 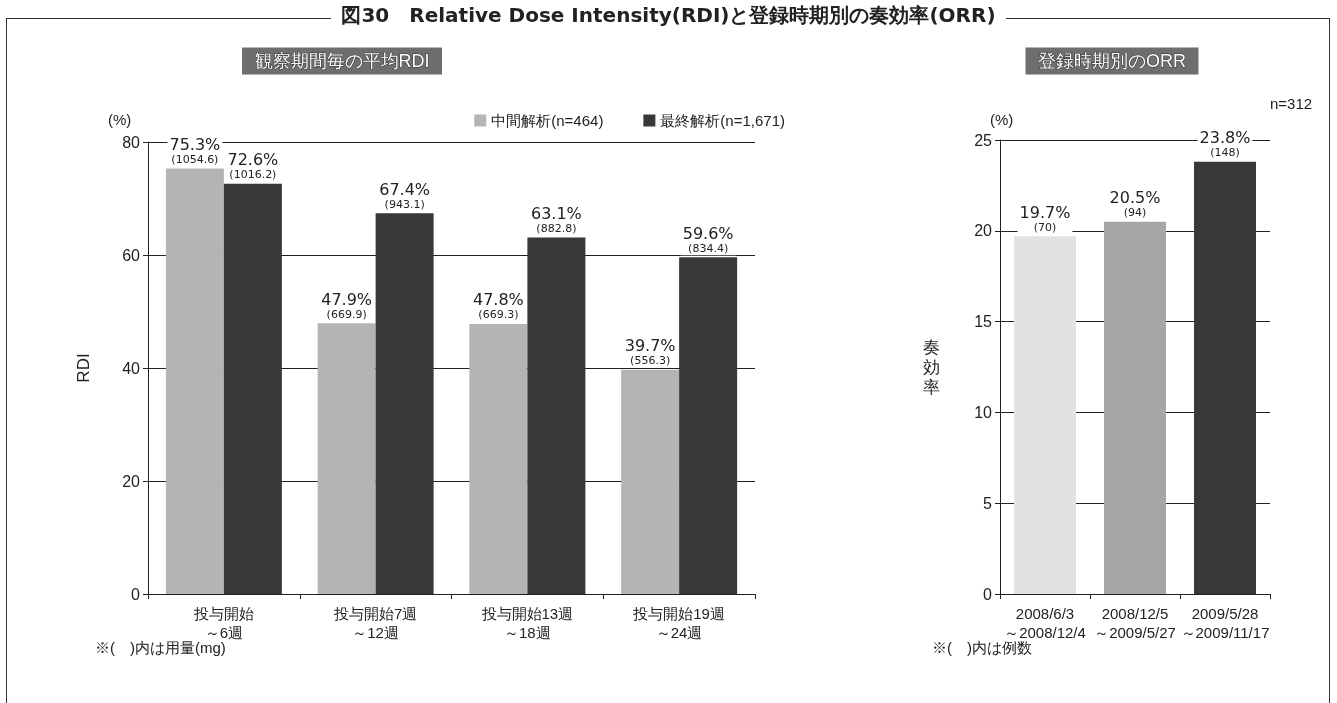 What do you see at coordinates (678, 623) in the screenshot?
I see `x-tick-label: 投与開始19週～24週` at bounding box center [678, 623].